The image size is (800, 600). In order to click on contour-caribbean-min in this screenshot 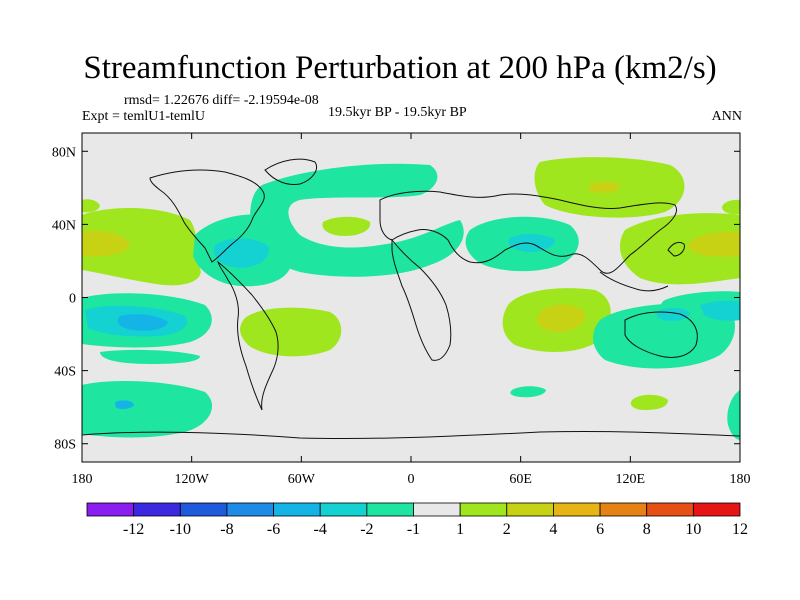, I will do `click(241, 253)`.